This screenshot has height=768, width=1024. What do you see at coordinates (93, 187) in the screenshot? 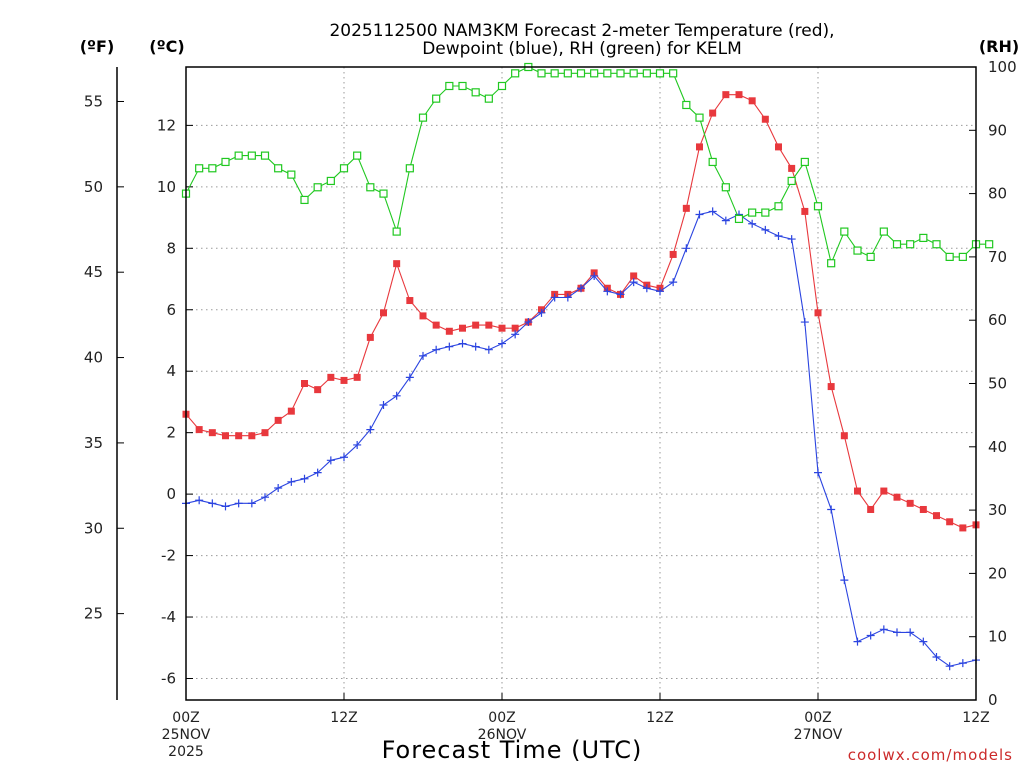
I see `fahrenheit-tick-label: 50` at bounding box center [93, 187].